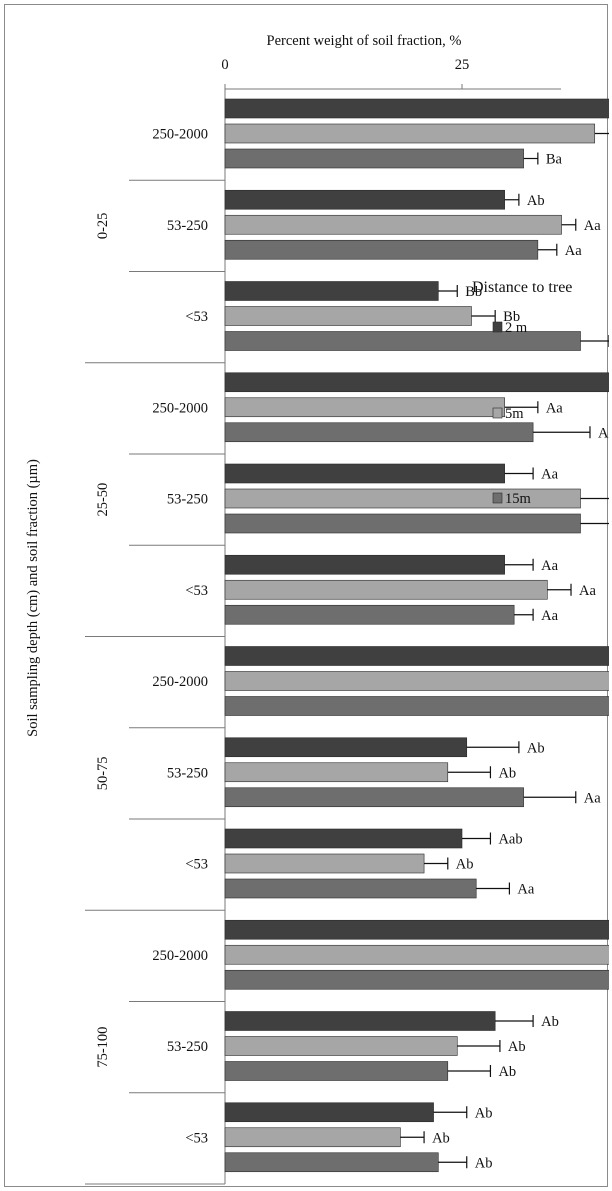 The image size is (612, 1191). What do you see at coordinates (522, 287) in the screenshot?
I see `legend-title: Distance to tree` at bounding box center [522, 287].